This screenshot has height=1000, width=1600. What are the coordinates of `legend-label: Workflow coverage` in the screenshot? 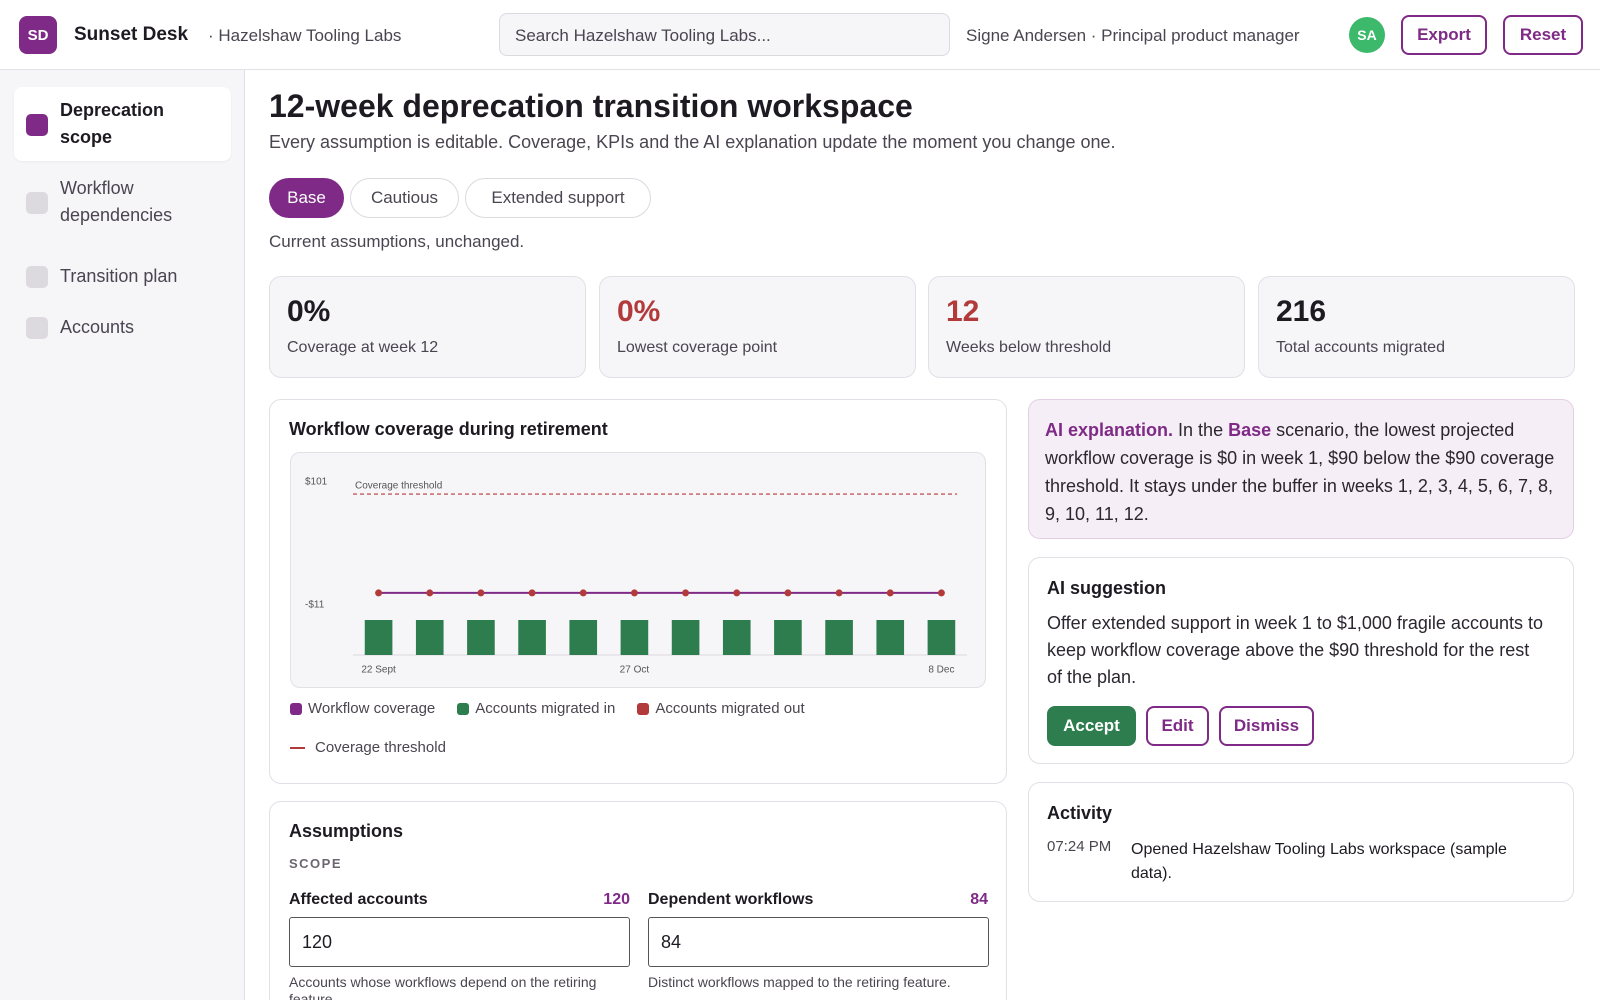 It's located at (372, 708).